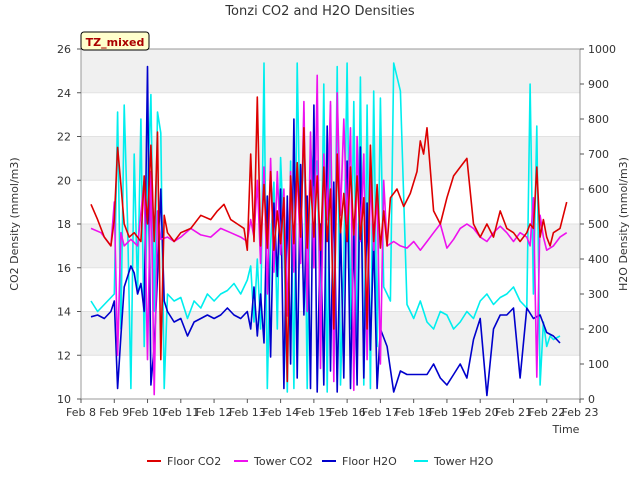 The image size is (640, 480). Describe the element at coordinates (64, 312) in the screenshot. I see `y-tick-label: 14` at that location.